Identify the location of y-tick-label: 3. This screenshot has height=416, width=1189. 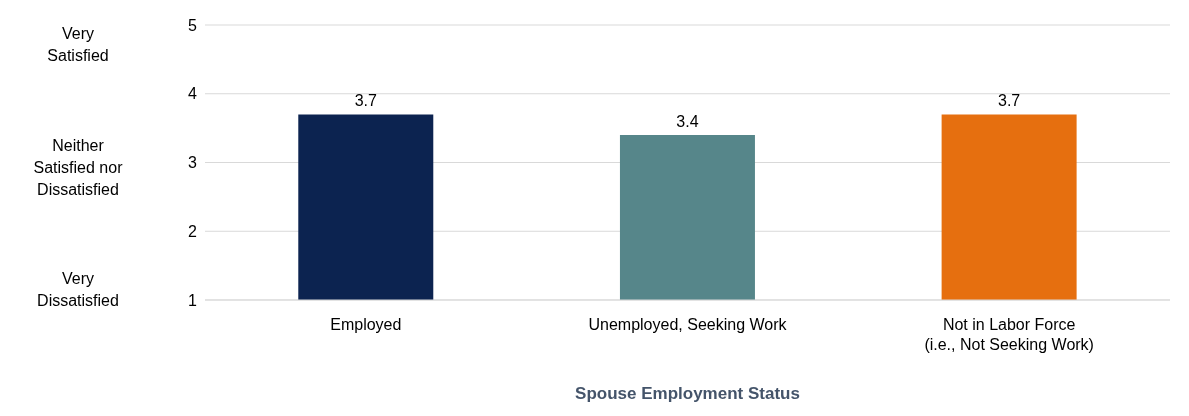
(193, 163).